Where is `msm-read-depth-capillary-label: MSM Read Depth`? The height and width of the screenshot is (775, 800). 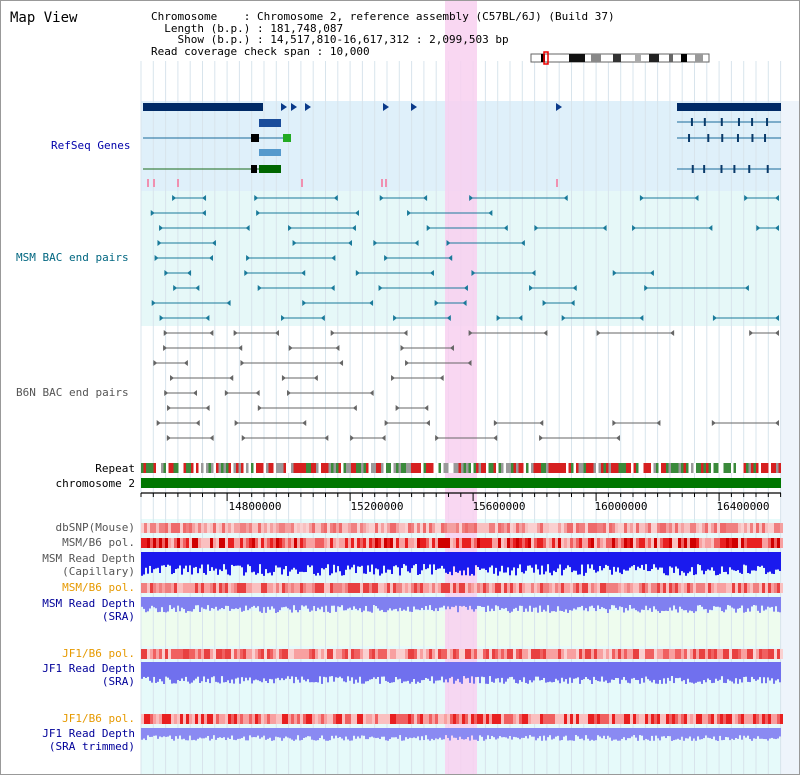
msm-read-depth-capillary-label: MSM Read Depth is located at coordinates (88, 558).